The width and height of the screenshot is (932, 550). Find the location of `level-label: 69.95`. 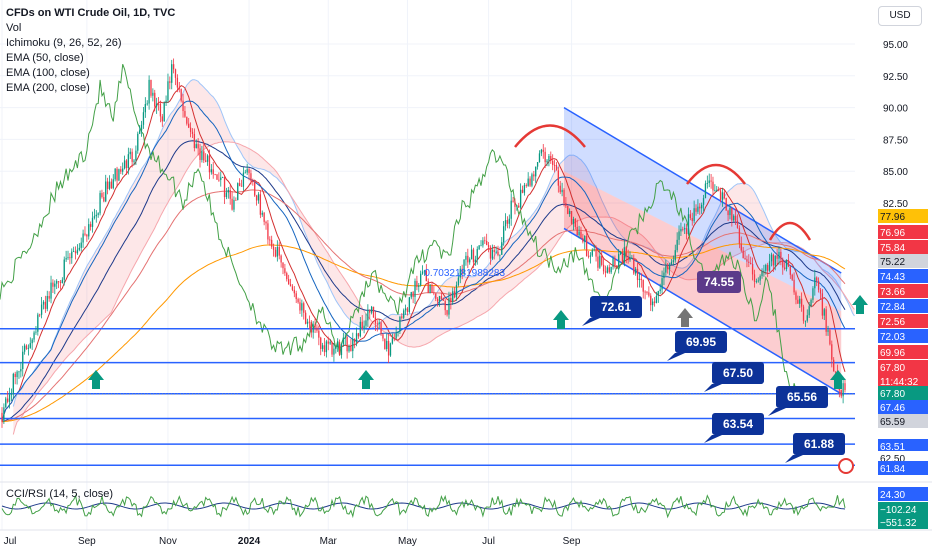

level-label: 69.95 is located at coordinates (697, 346).